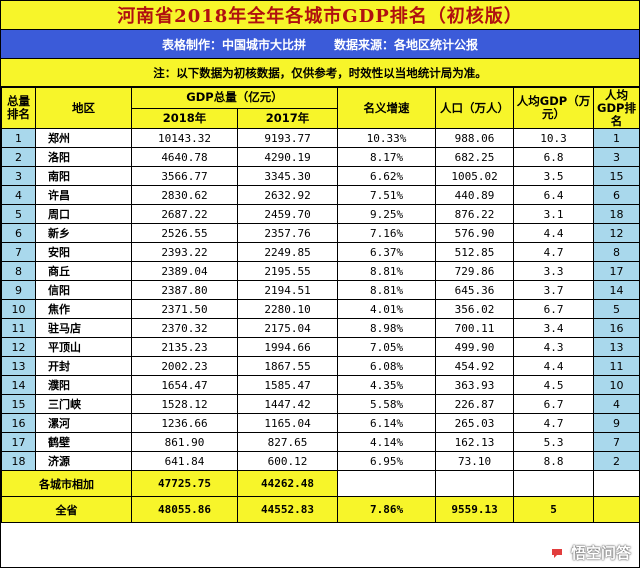  Describe the element at coordinates (554, 423) in the screenshot. I see `per-capita-cell: 4.7` at that location.